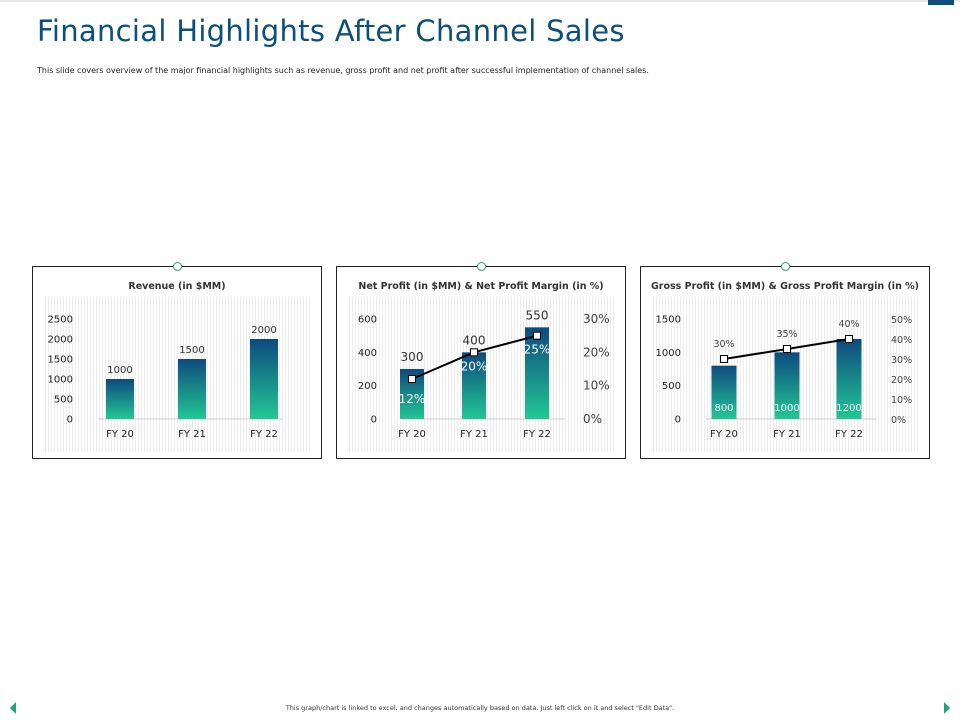 The image size is (960, 720). Describe the element at coordinates (474, 340) in the screenshot. I see `bar-value-label: 400` at that location.